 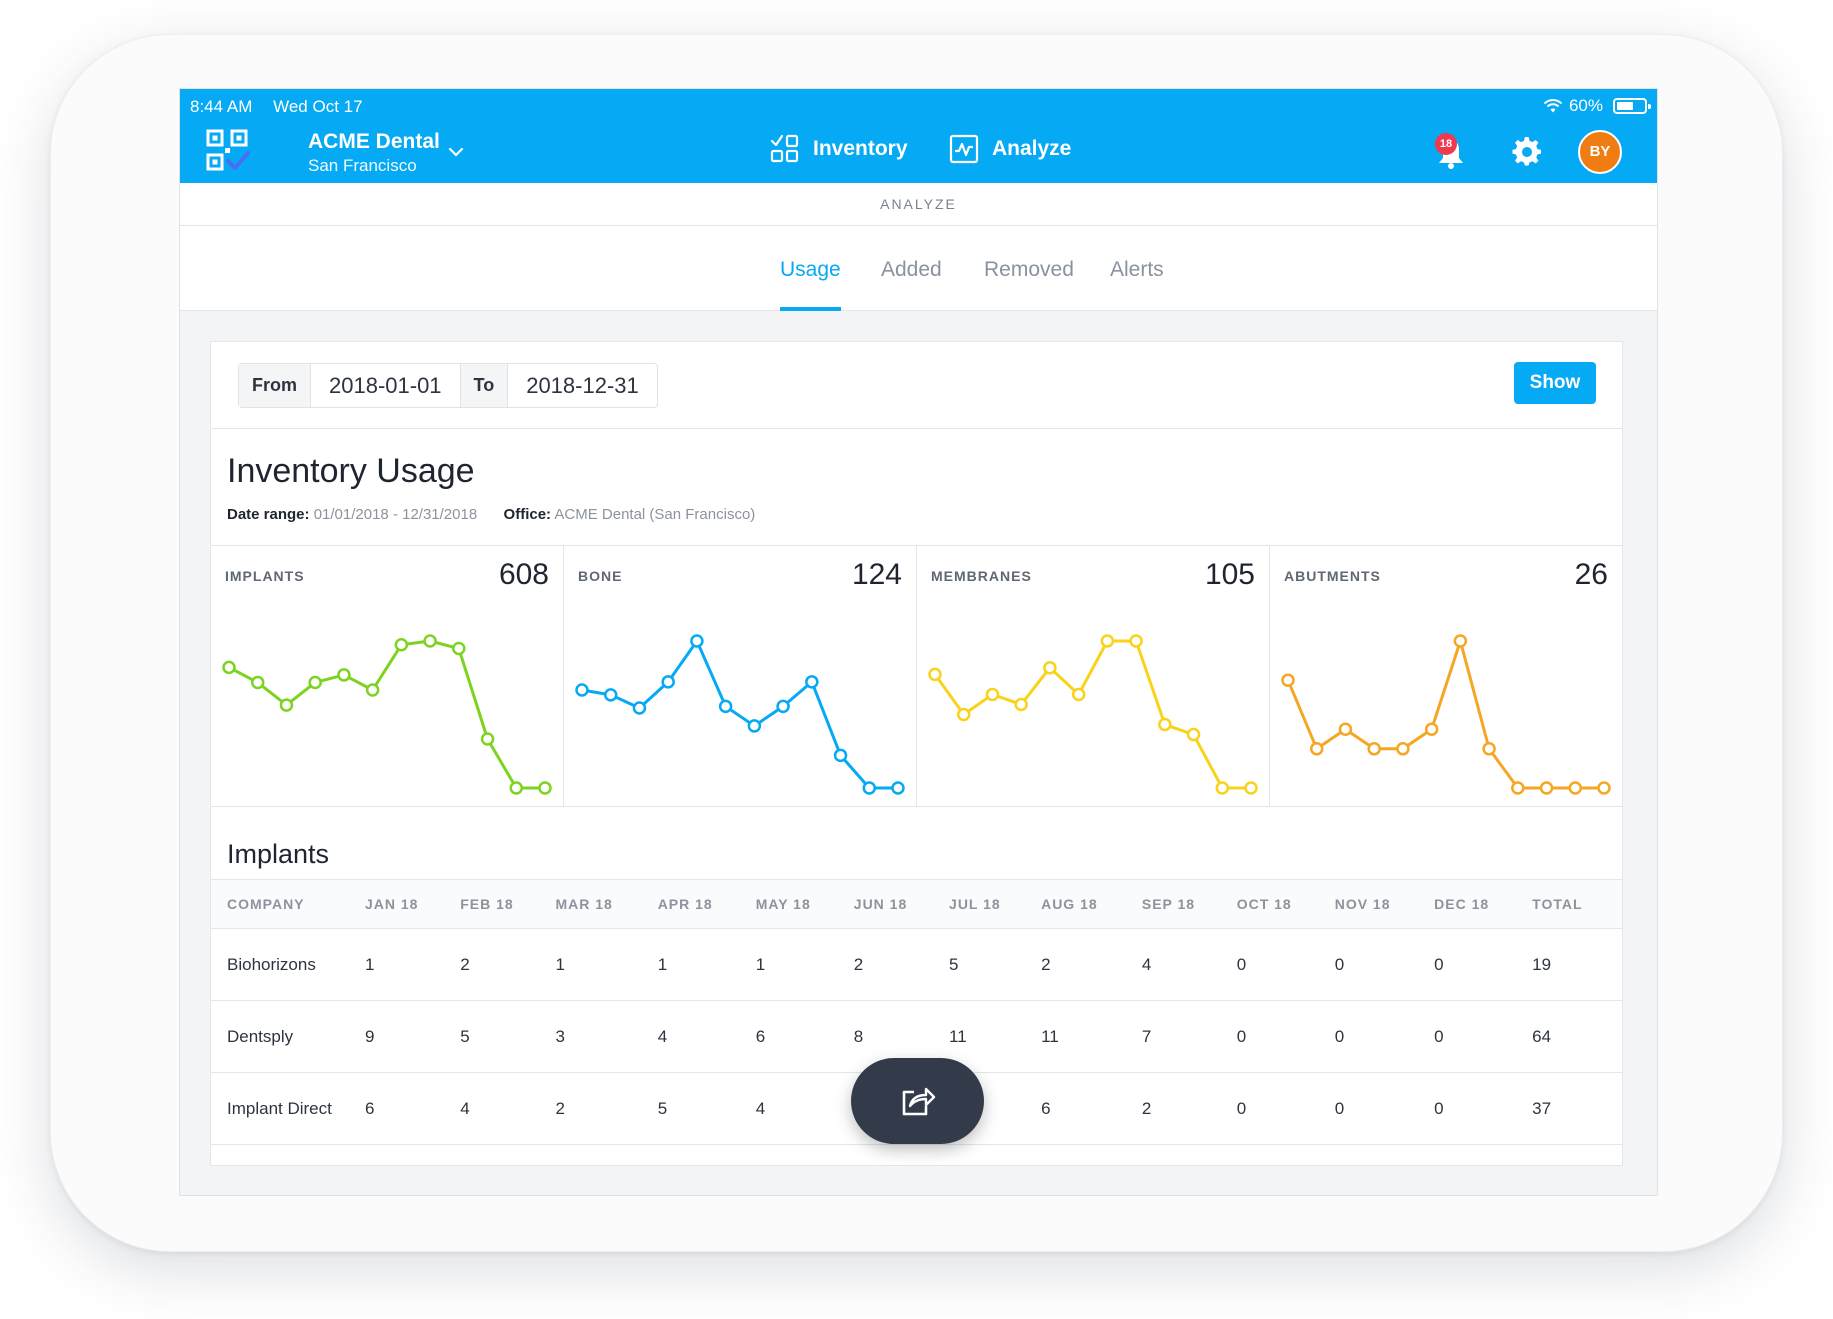 What do you see at coordinates (387, 714) in the screenshot?
I see `implants-sparkline` at bounding box center [387, 714].